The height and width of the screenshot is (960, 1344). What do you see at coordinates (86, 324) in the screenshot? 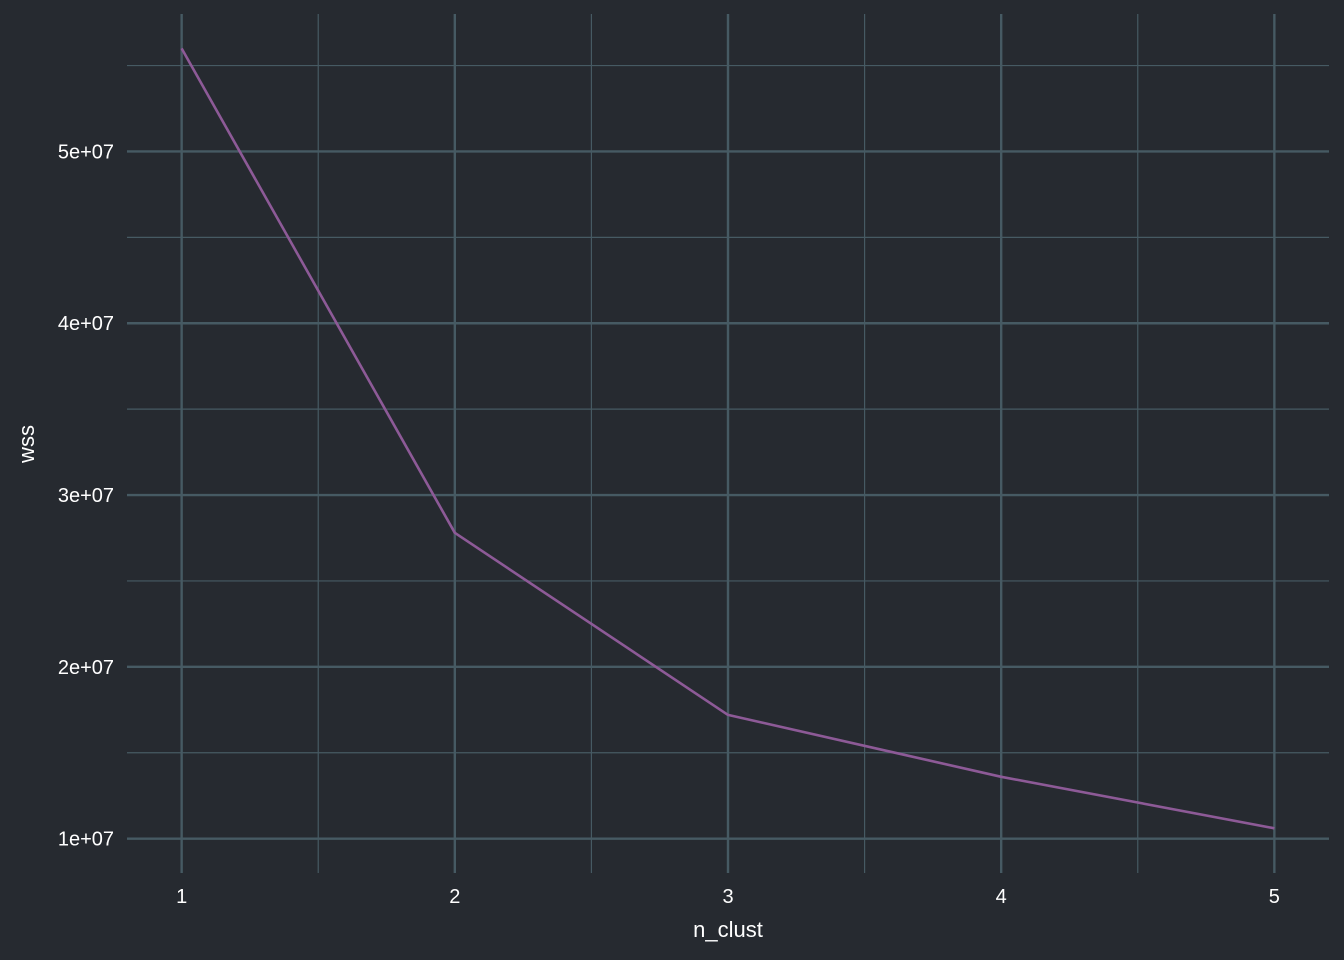
I see `y-tick-label: 4e+07` at bounding box center [86, 324].